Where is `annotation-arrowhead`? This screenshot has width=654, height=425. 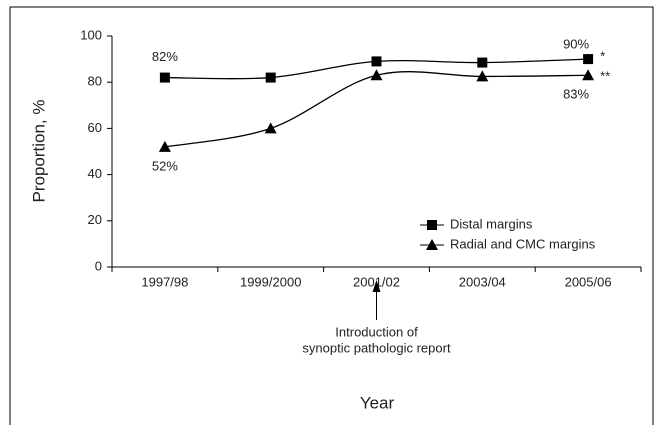 annotation-arrowhead is located at coordinates (376, 286).